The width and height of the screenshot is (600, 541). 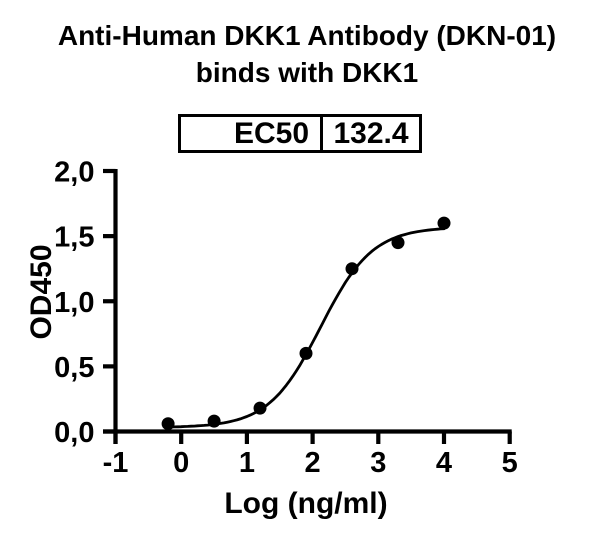 What do you see at coordinates (116, 463) in the screenshot?
I see `x-tick-label: -1` at bounding box center [116, 463].